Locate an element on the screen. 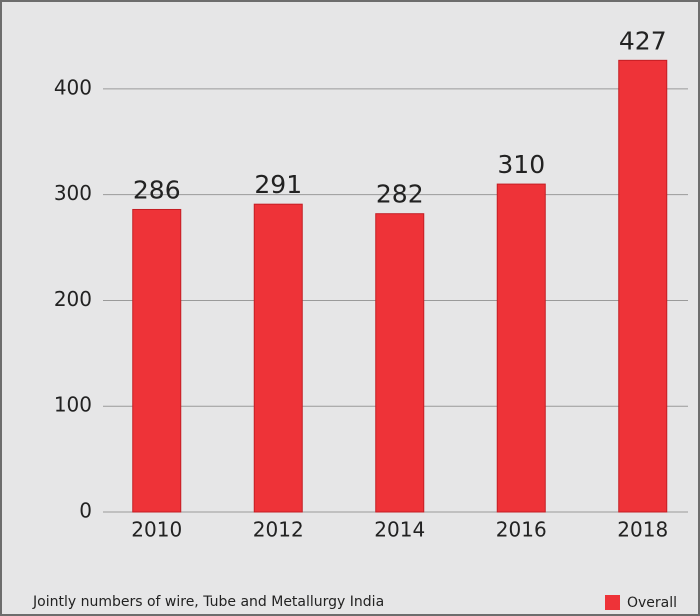  x-tick-label: 2010 is located at coordinates (156, 530).